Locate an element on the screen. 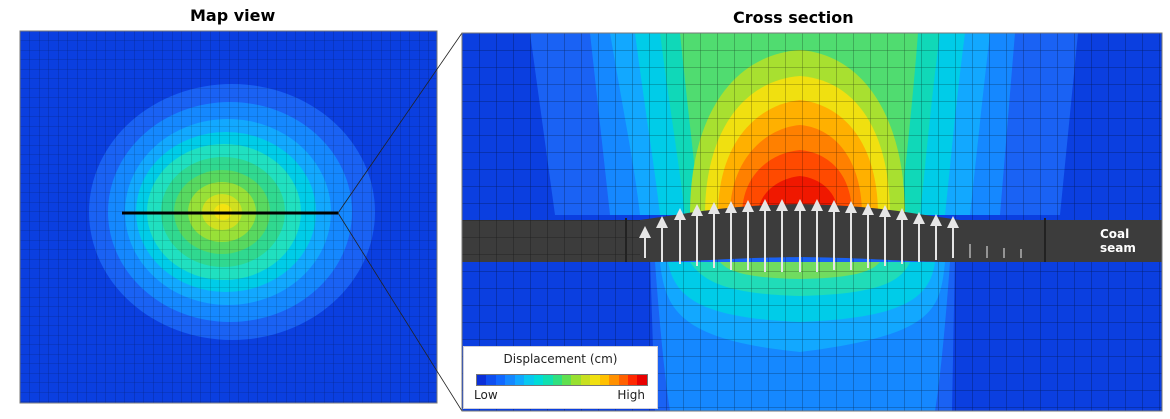 The width and height of the screenshot is (1170, 419). coal-seam-label: Coal seam is located at coordinates (1118, 241).